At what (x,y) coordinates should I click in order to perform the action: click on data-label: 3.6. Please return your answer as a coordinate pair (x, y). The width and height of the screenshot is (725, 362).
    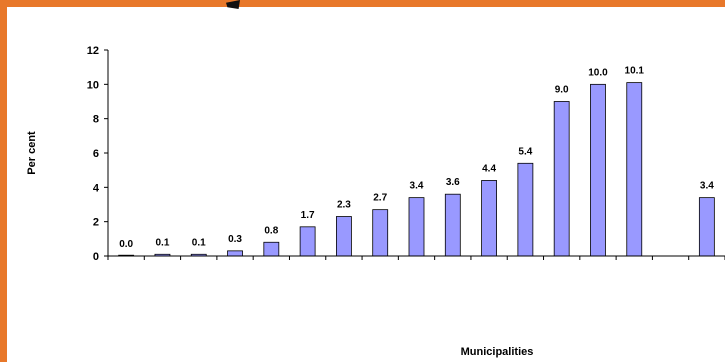
    Looking at the image, I should click on (453, 182).